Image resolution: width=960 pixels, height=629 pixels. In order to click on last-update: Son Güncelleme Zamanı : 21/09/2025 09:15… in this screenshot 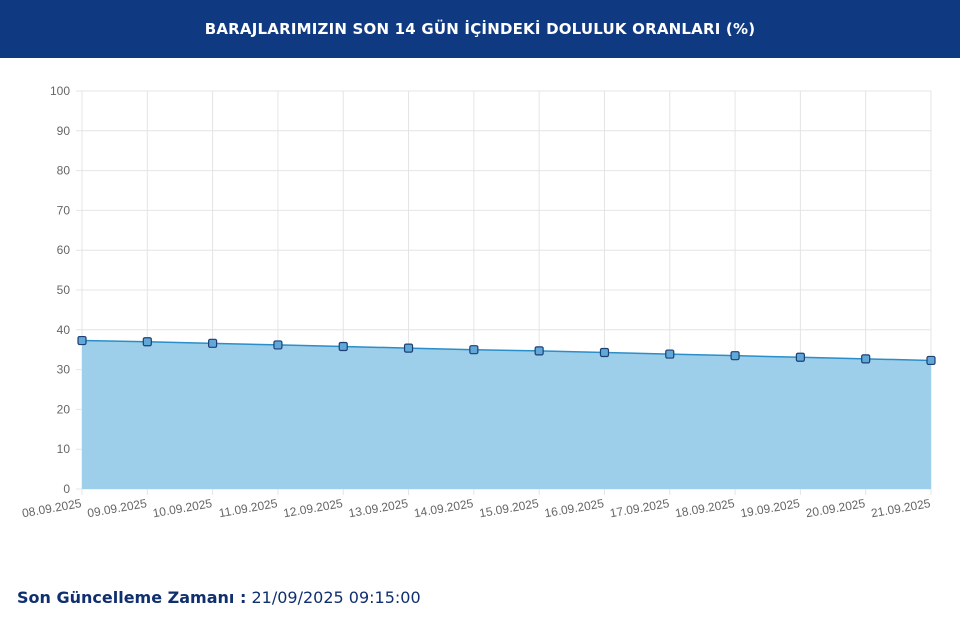, I will do `click(219, 597)`.